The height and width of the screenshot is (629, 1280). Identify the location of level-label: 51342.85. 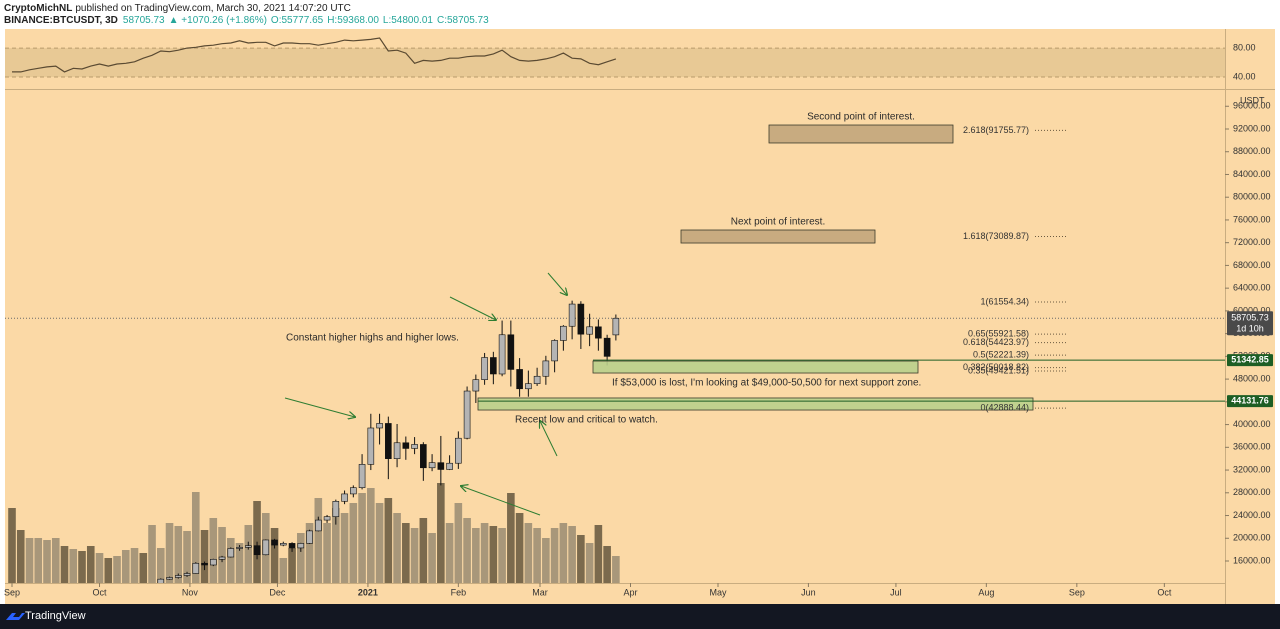
(1250, 359).